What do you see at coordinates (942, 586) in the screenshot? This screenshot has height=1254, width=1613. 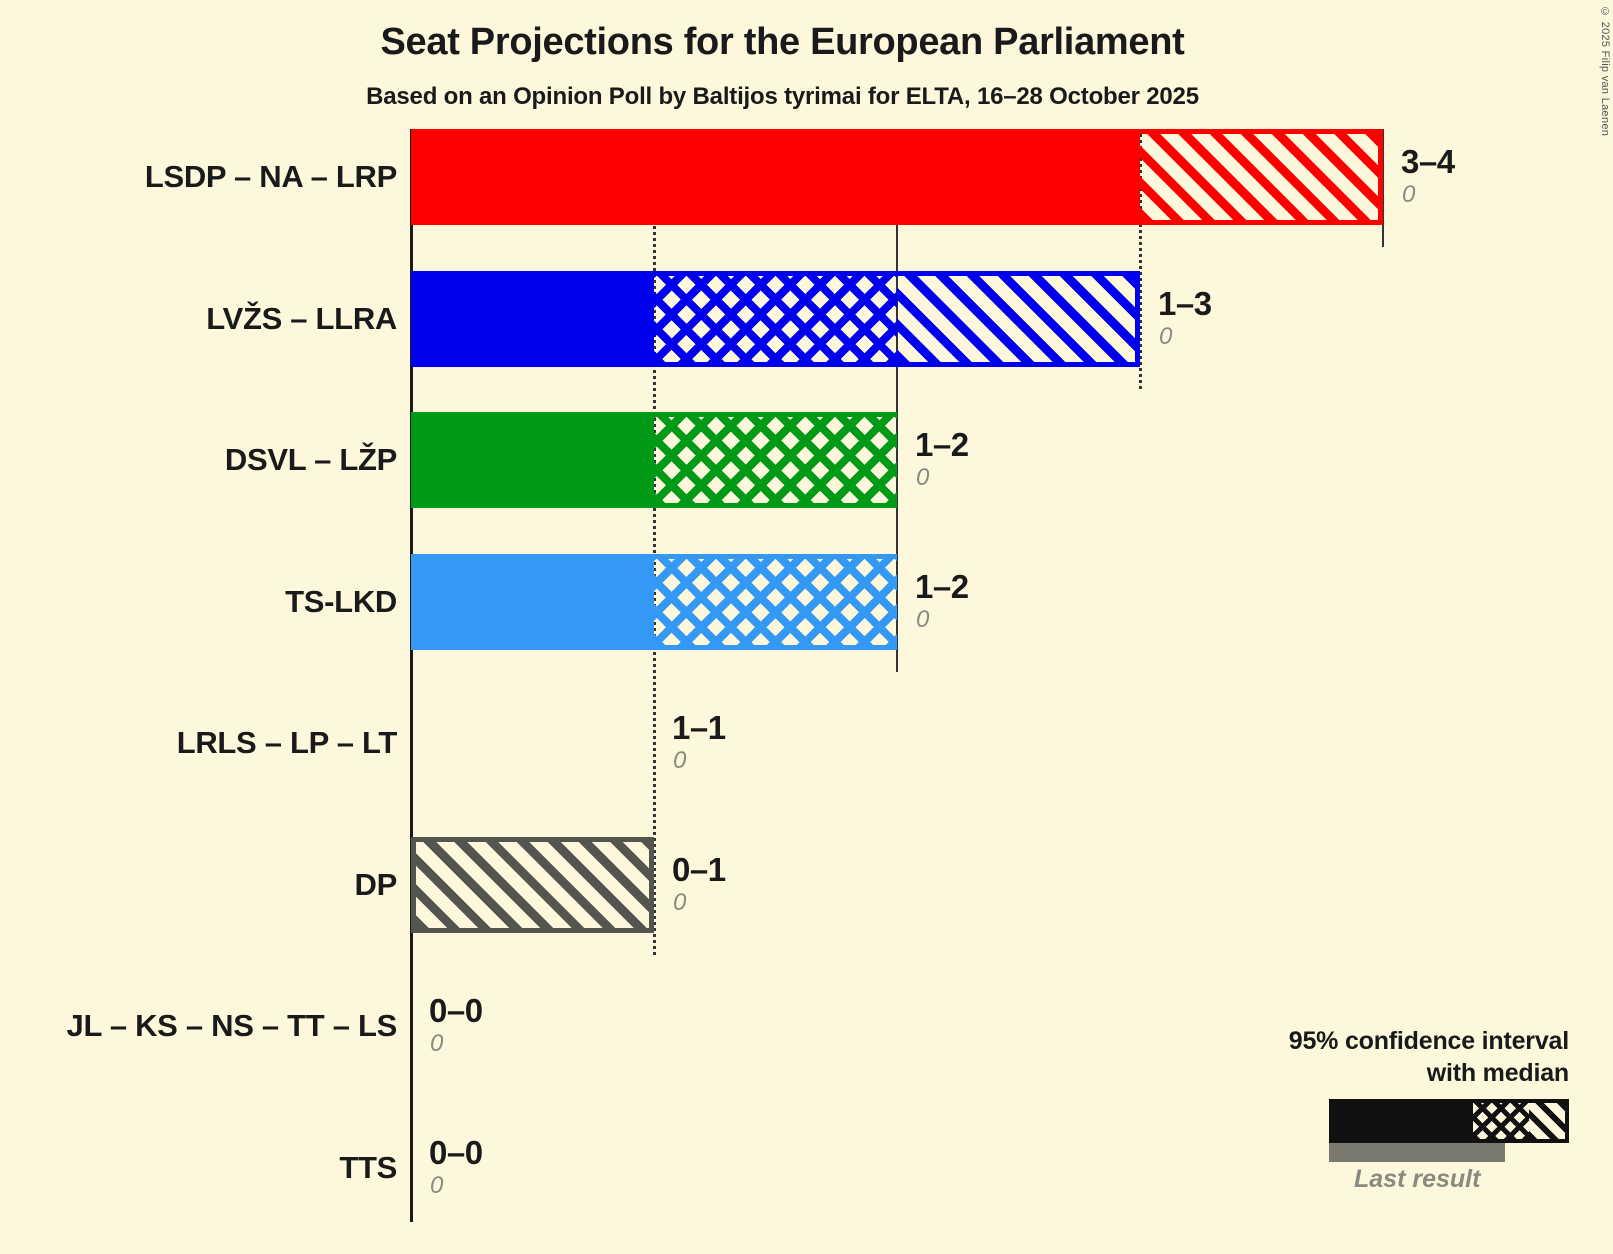 I see `value-range-3: 1–2` at bounding box center [942, 586].